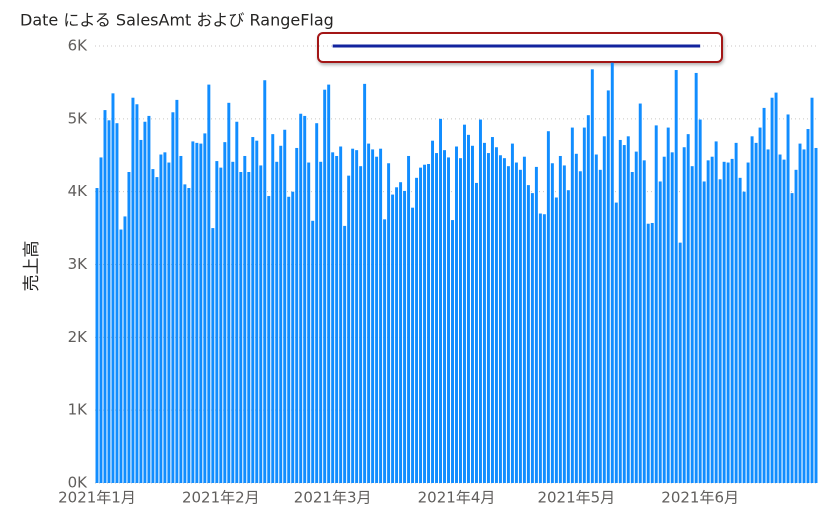 The image size is (838, 529). Describe the element at coordinates (576, 498) in the screenshot. I see `x-tick-label: 2021年5月` at that location.